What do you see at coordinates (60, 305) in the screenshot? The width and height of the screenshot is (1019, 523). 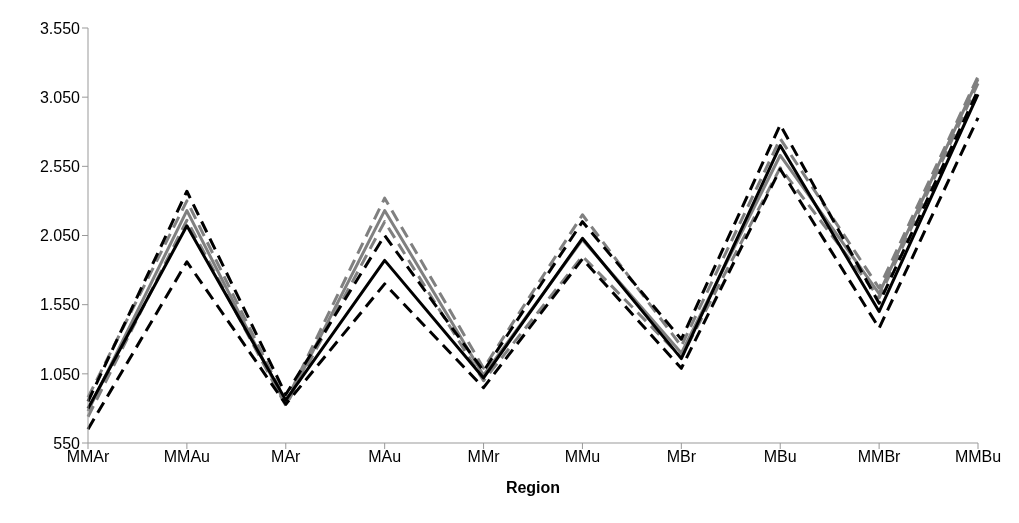 I see `y-tick-label: 1.550` at bounding box center [60, 305].